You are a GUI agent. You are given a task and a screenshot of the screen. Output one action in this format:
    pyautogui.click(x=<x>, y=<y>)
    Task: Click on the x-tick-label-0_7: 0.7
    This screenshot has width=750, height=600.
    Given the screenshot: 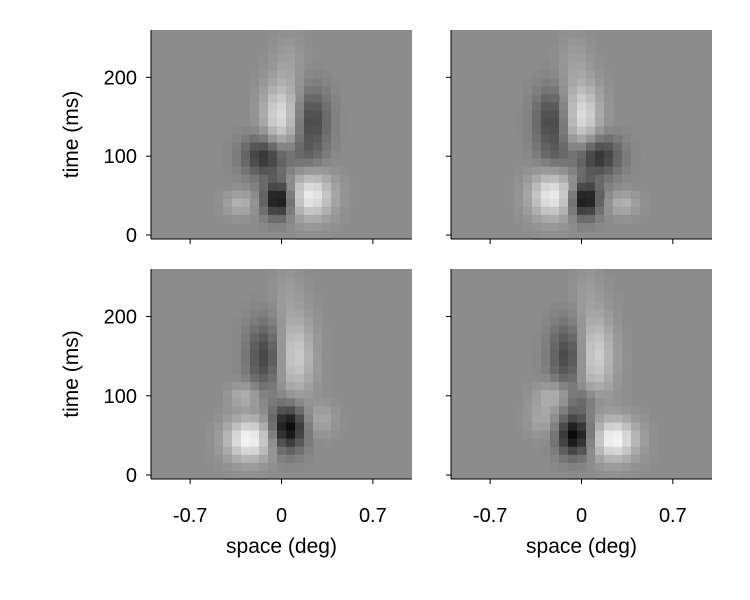 What is the action you would take?
    pyautogui.click(x=373, y=516)
    